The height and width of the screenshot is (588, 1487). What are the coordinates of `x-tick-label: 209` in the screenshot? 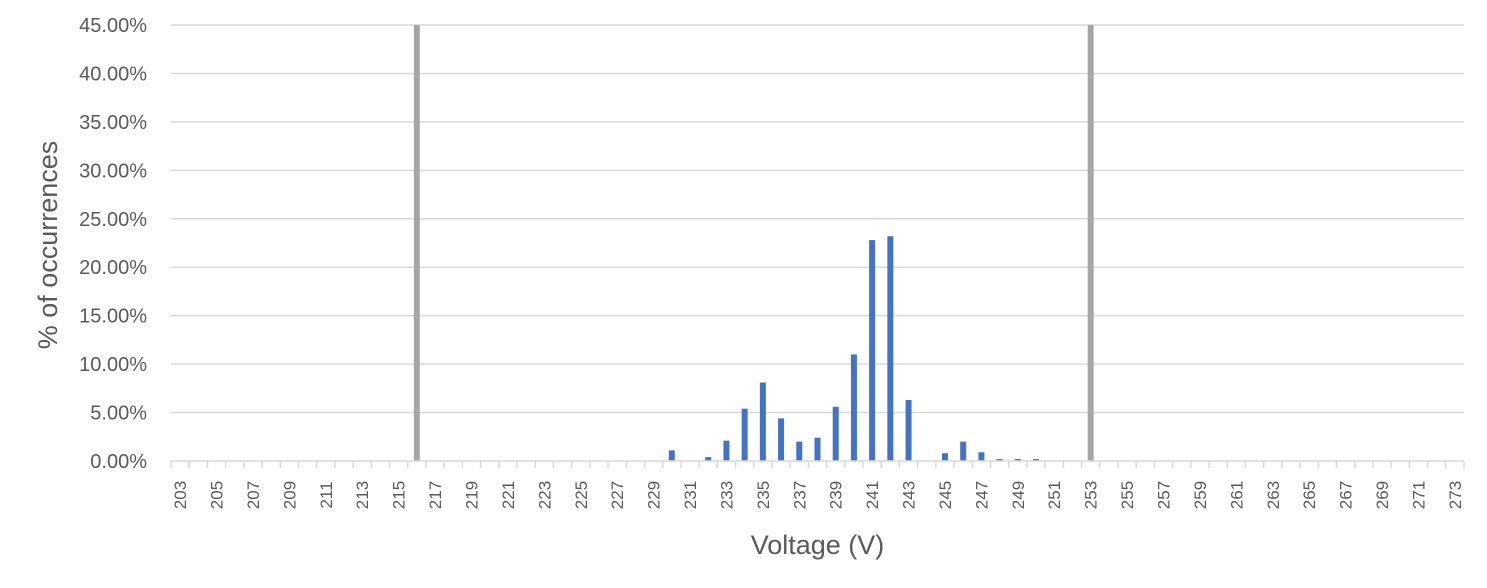 It's located at (289, 495).